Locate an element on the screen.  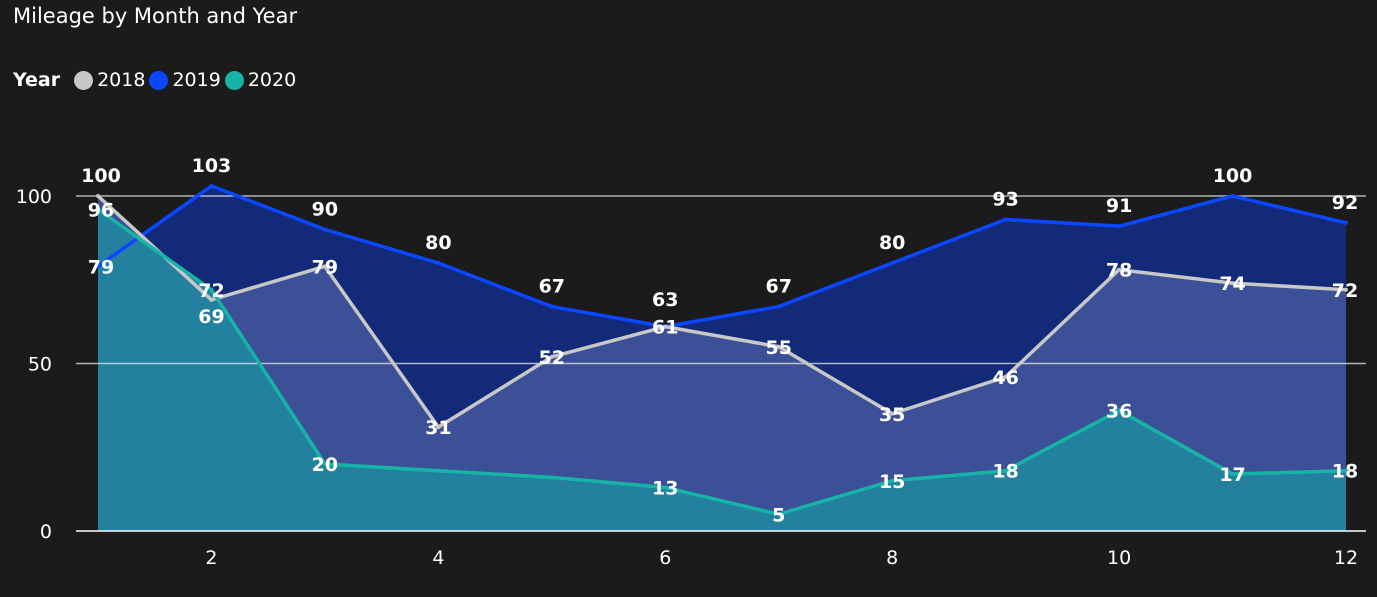
legend-swatch-2019 is located at coordinates (159, 80).